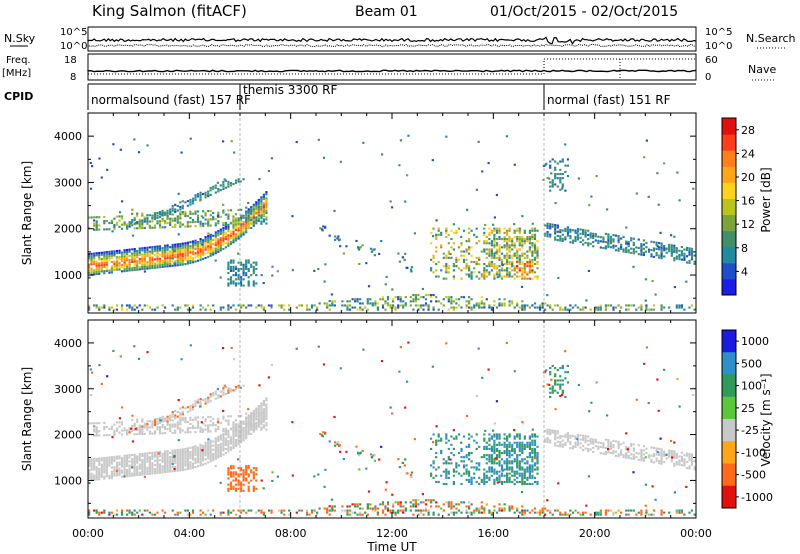  I want to click on freq-tick-bottom: 8, so click(73, 77).